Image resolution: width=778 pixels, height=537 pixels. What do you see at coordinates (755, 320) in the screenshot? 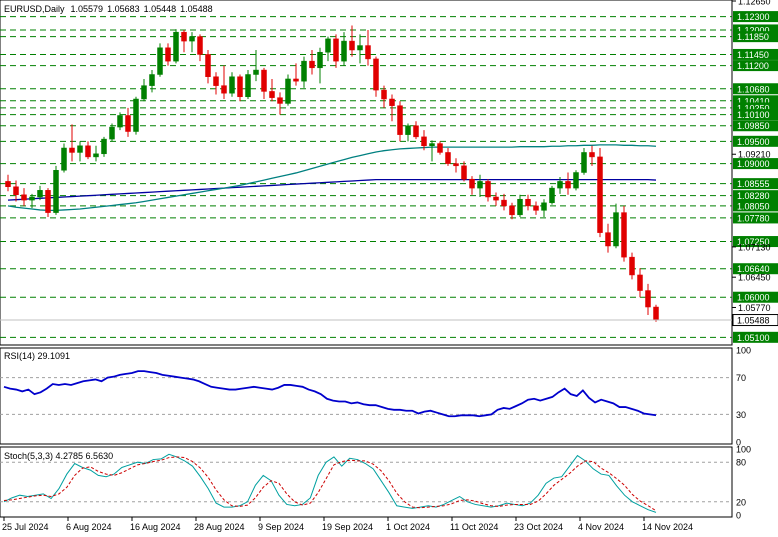
I see `last-price-box` at bounding box center [755, 320].